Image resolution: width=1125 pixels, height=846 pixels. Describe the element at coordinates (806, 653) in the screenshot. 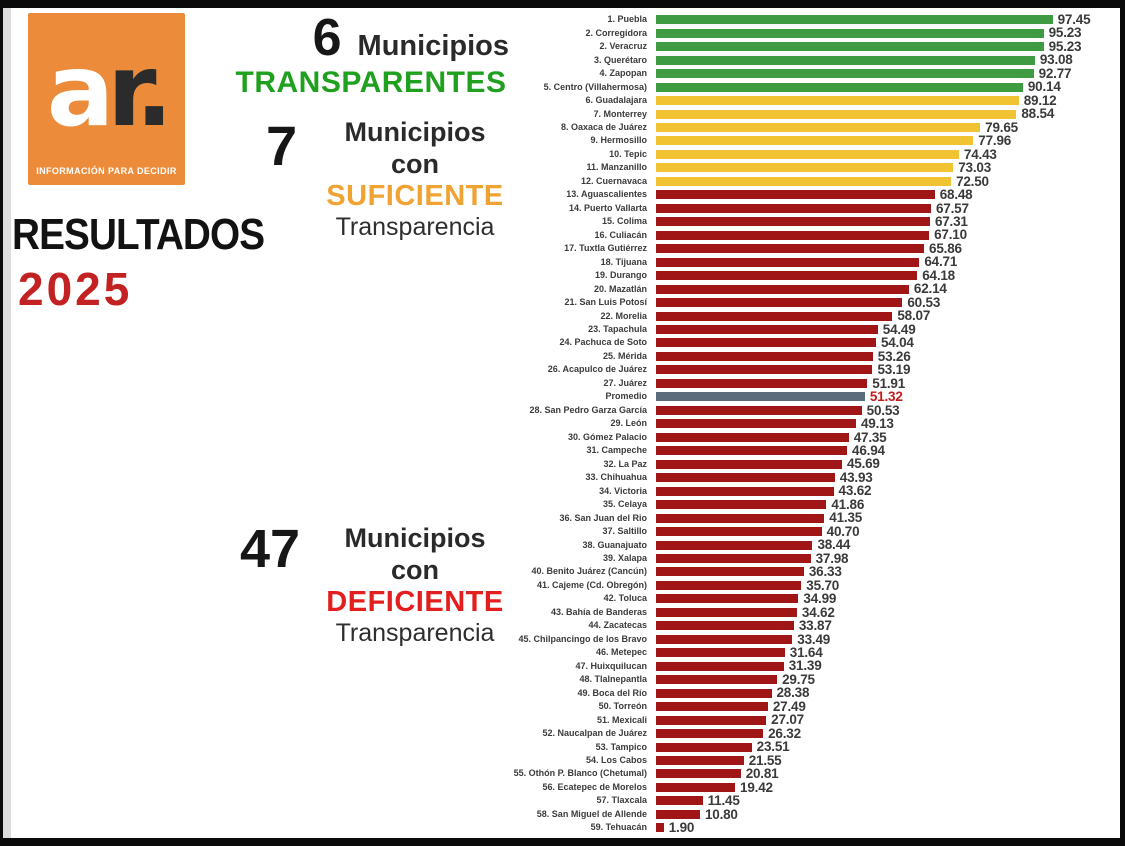

I see `bar-value: 31.64` at that location.